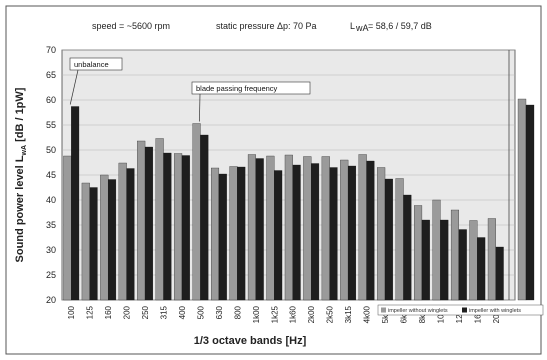 The image size is (547, 360). What do you see at coordinates (348, 314) in the screenshot?
I see `x-tick-label: 3k15` at bounding box center [348, 314].